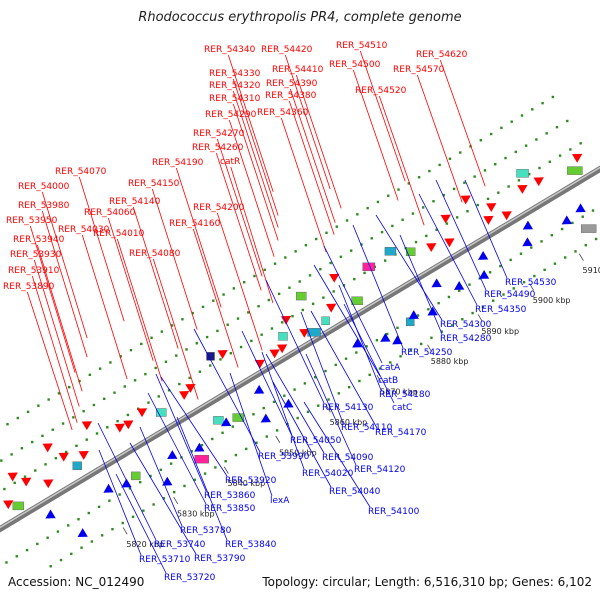 The image size is (600, 600). I want to click on gene-label-bottom: RER_54300, so click(466, 325).